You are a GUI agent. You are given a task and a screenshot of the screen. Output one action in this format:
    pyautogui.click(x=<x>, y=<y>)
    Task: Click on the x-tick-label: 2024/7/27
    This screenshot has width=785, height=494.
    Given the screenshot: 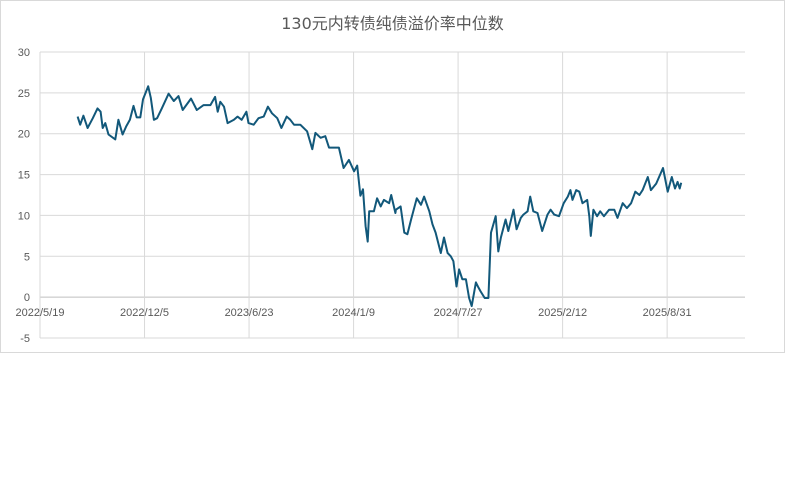 What is the action you would take?
    pyautogui.click(x=458, y=313)
    